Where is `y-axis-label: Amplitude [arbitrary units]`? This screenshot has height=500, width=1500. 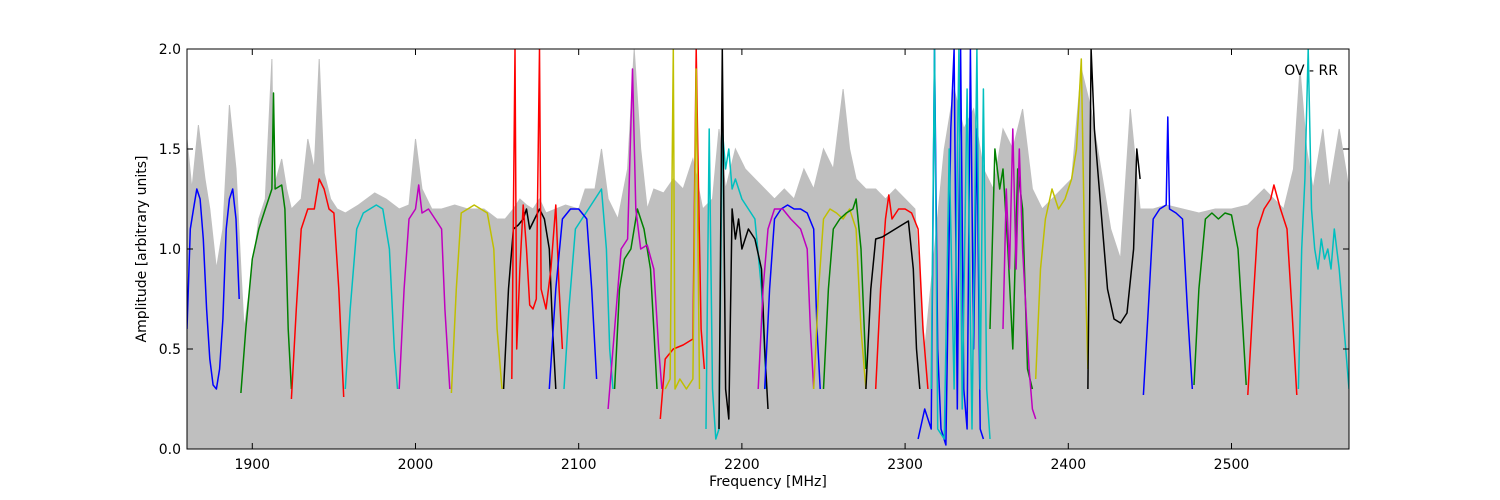
y-axis-label: Amplitude [arbitrary units] is located at coordinates (142, 249).